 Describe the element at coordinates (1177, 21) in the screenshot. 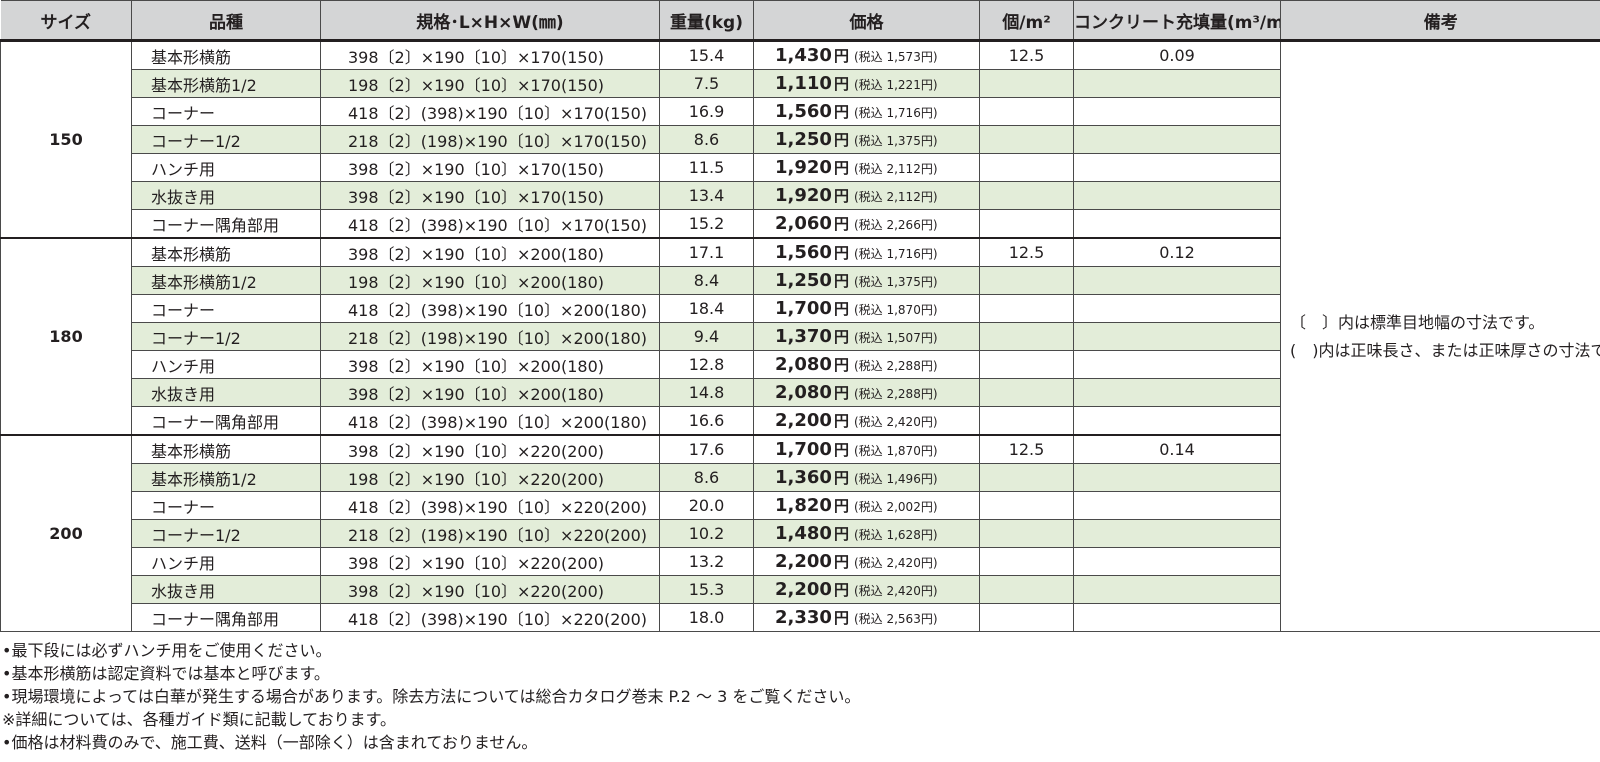

I see `header-concrete: コンクリート充填量(m³/m²)` at that location.